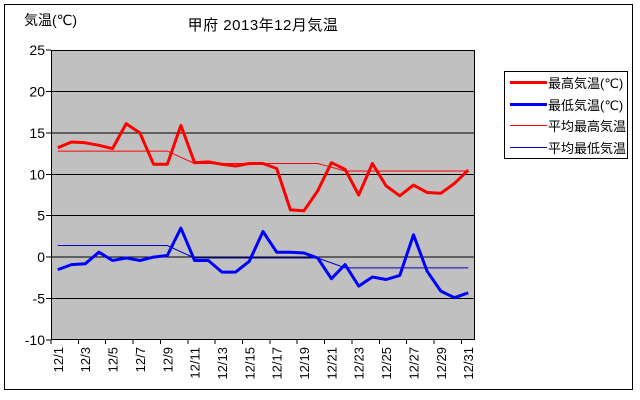 The width and height of the screenshot is (640, 400). What do you see at coordinates (222, 363) in the screenshot?
I see `x-tick-label: 12/13` at bounding box center [222, 363].